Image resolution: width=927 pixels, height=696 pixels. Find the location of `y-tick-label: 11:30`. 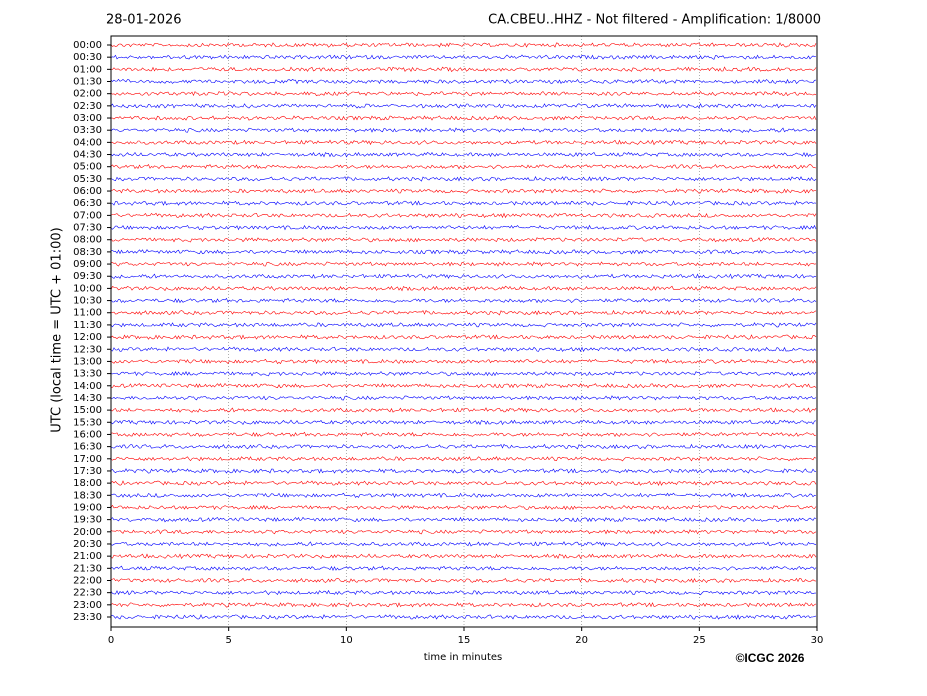

y-tick-label: 11:30 is located at coordinates (87, 325).